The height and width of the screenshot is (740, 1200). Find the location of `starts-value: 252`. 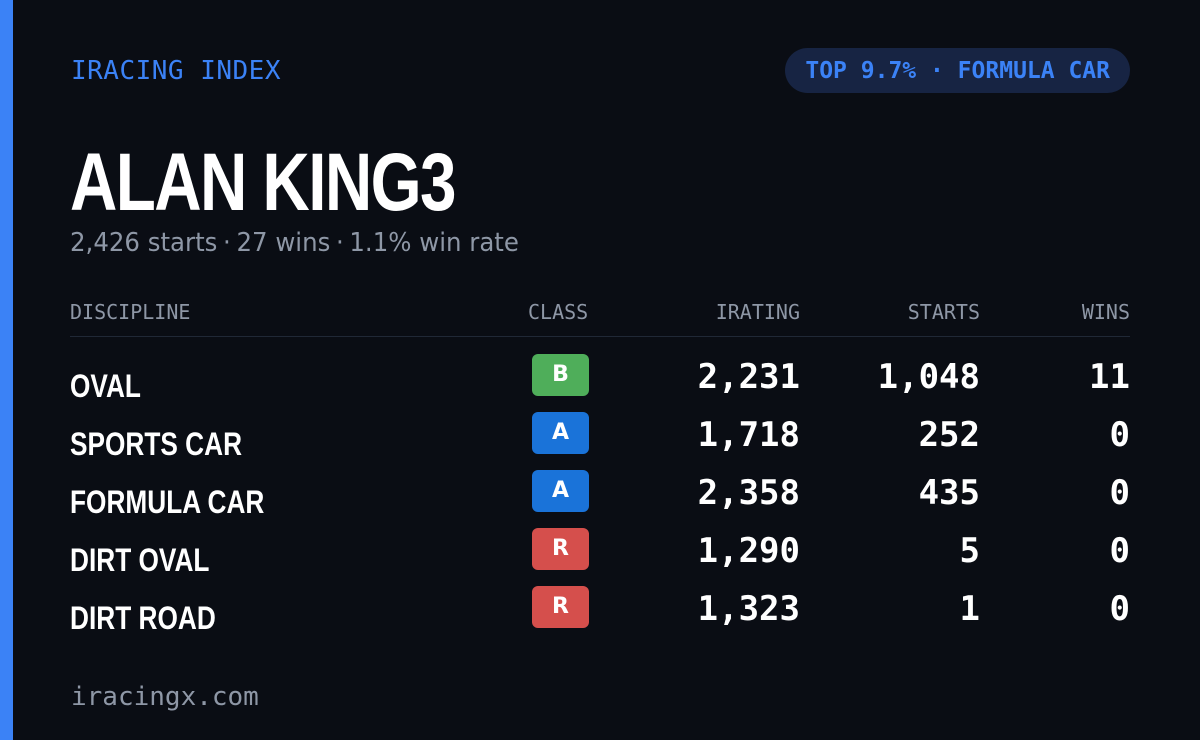

starts-value: 252 is located at coordinates (949, 435).